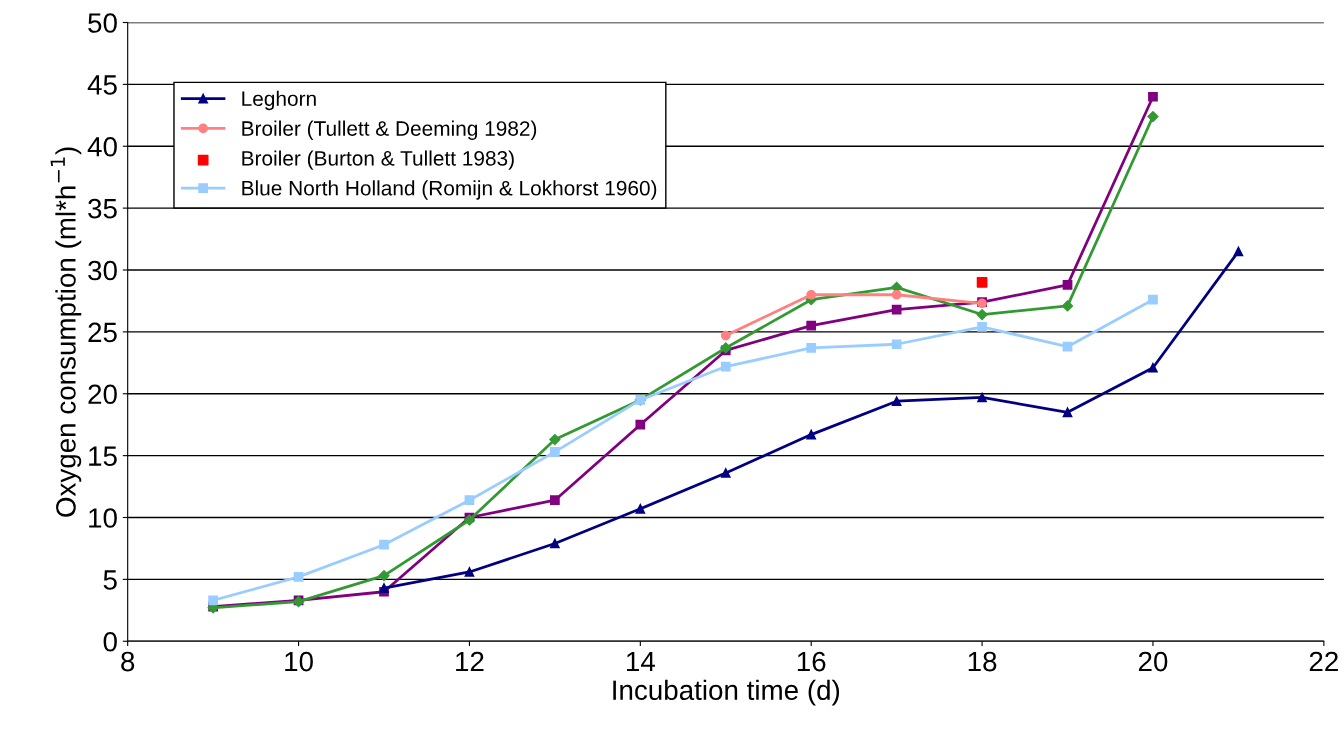  Describe the element at coordinates (449, 190) in the screenshot. I see `legend-label: Blue North Holland (Romijn & Lokhorst 1960)` at that location.